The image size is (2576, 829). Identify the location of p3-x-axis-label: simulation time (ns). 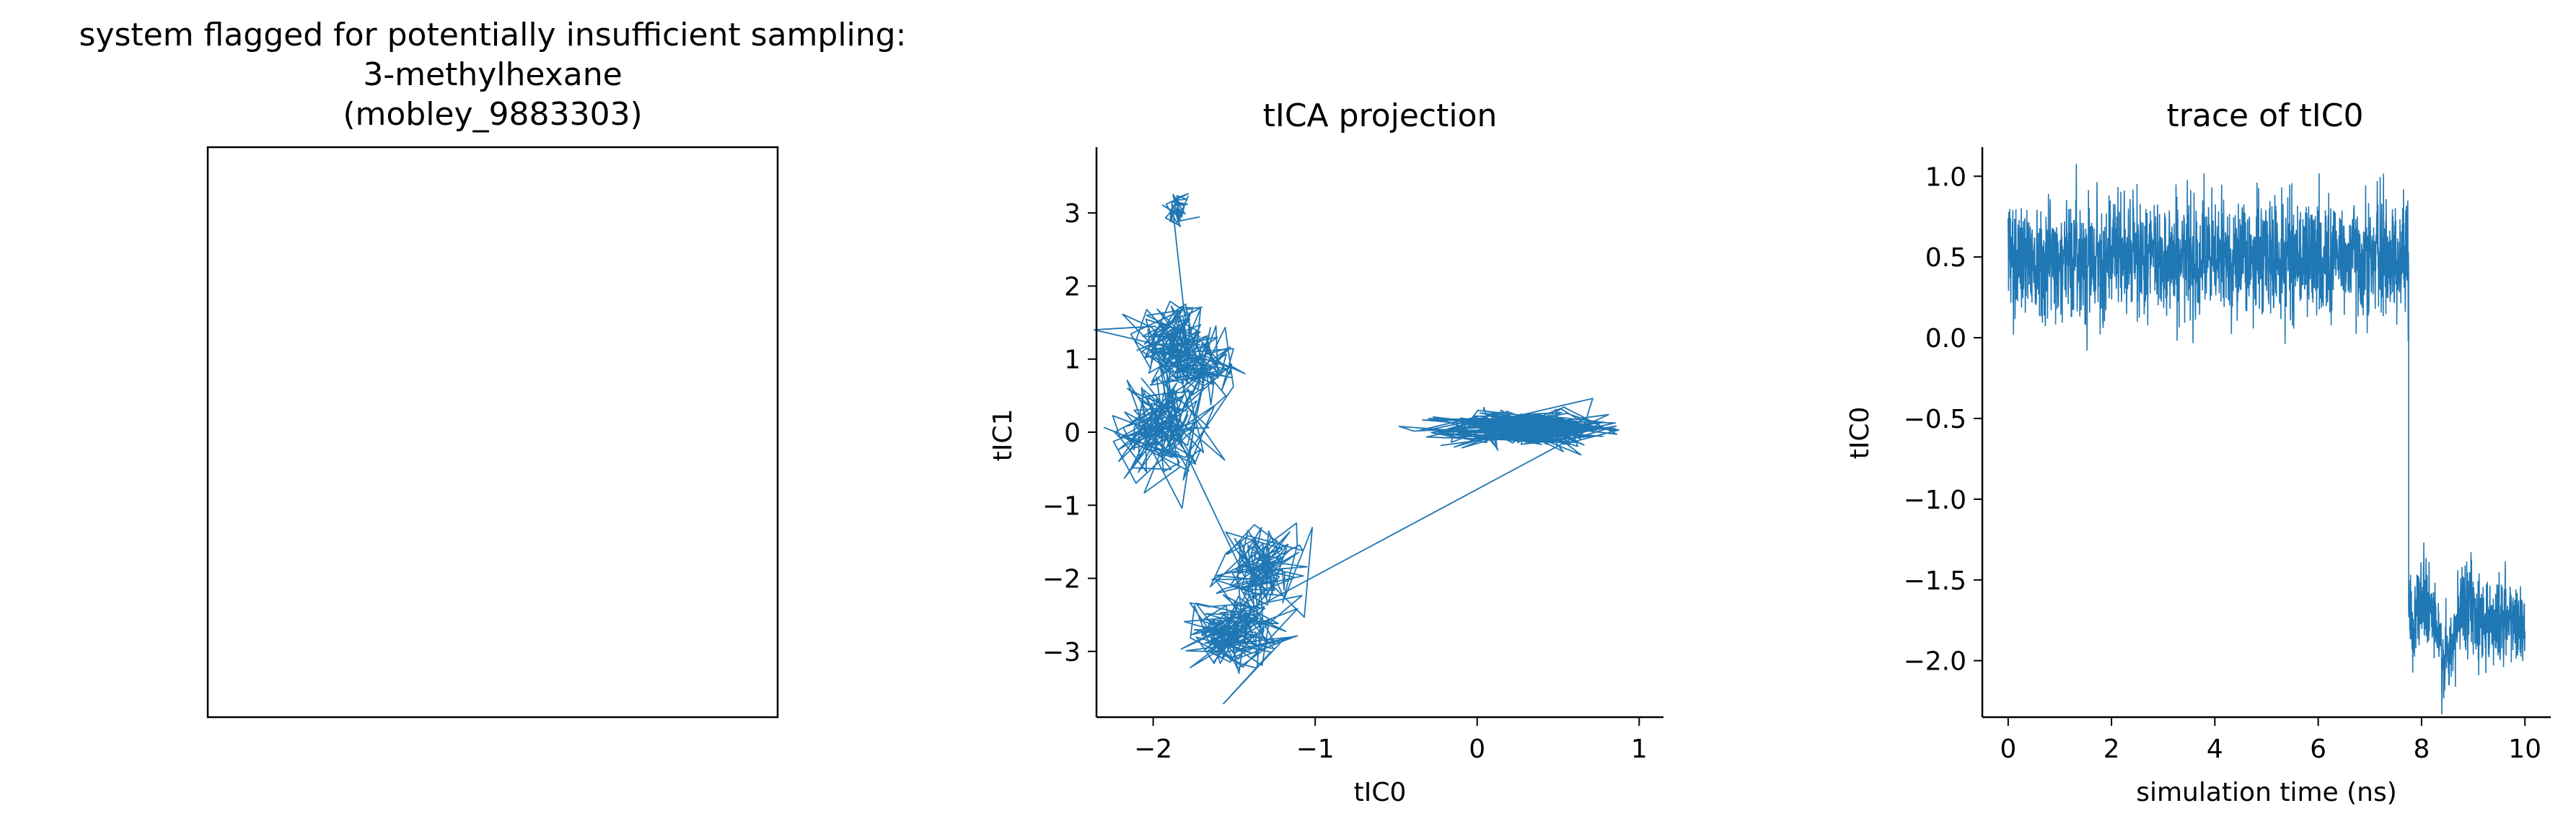
(2266, 792).